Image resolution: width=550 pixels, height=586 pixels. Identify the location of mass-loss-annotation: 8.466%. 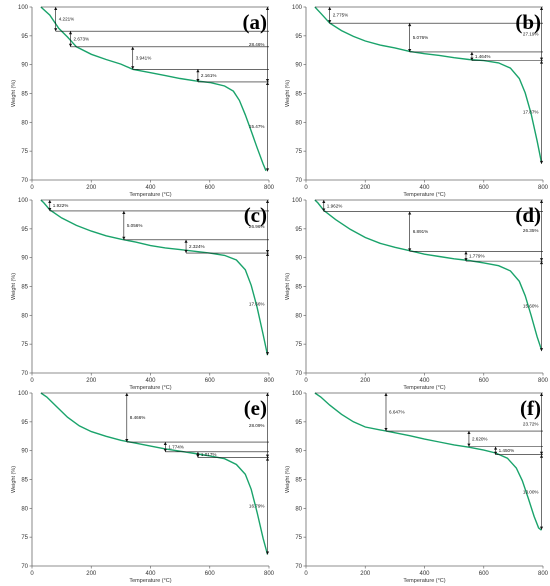
(197, 418).